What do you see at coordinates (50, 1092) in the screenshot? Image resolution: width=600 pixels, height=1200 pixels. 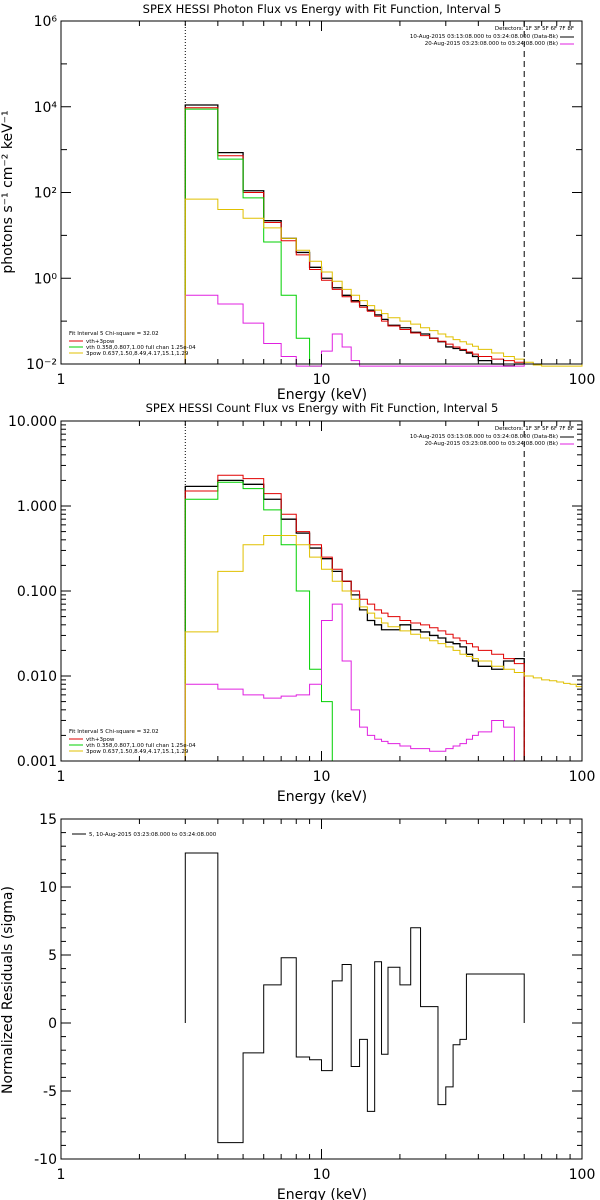 I see `y-tick-label: -5` at bounding box center [50, 1092].